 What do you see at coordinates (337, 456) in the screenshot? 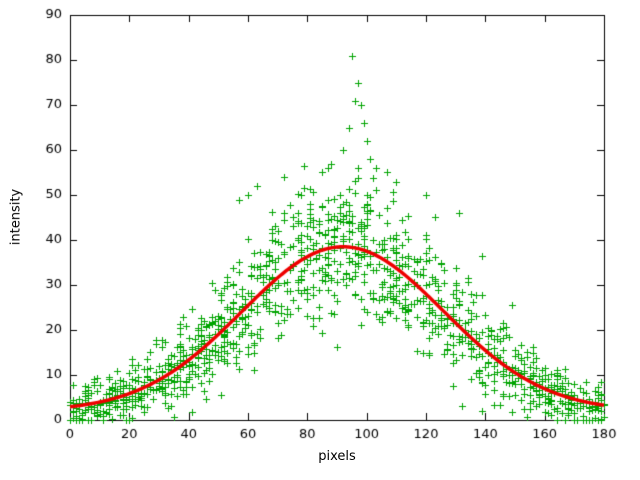
I see `x-axis-label: pixels` at bounding box center [337, 456].